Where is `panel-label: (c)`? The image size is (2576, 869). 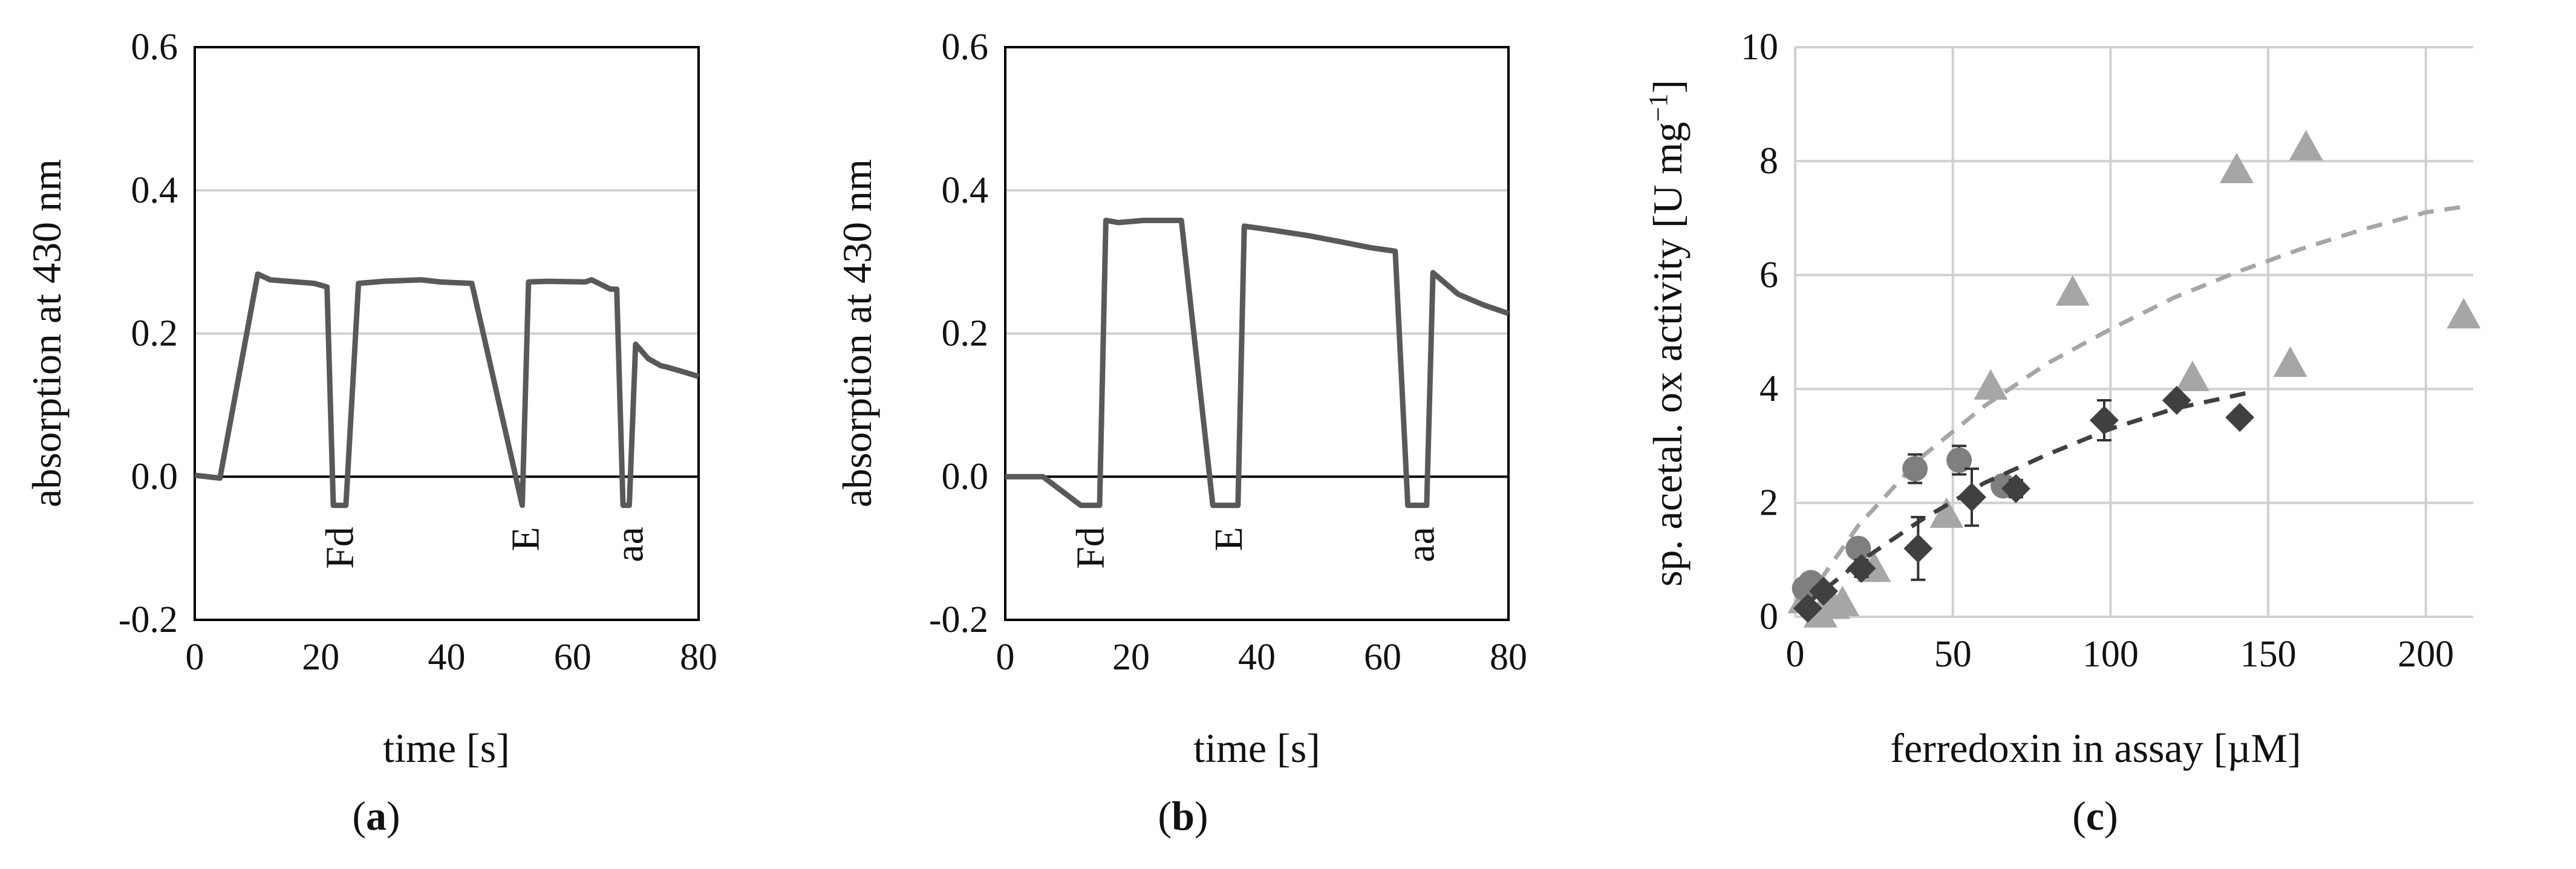 panel-label: (c) is located at coordinates (2095, 816).